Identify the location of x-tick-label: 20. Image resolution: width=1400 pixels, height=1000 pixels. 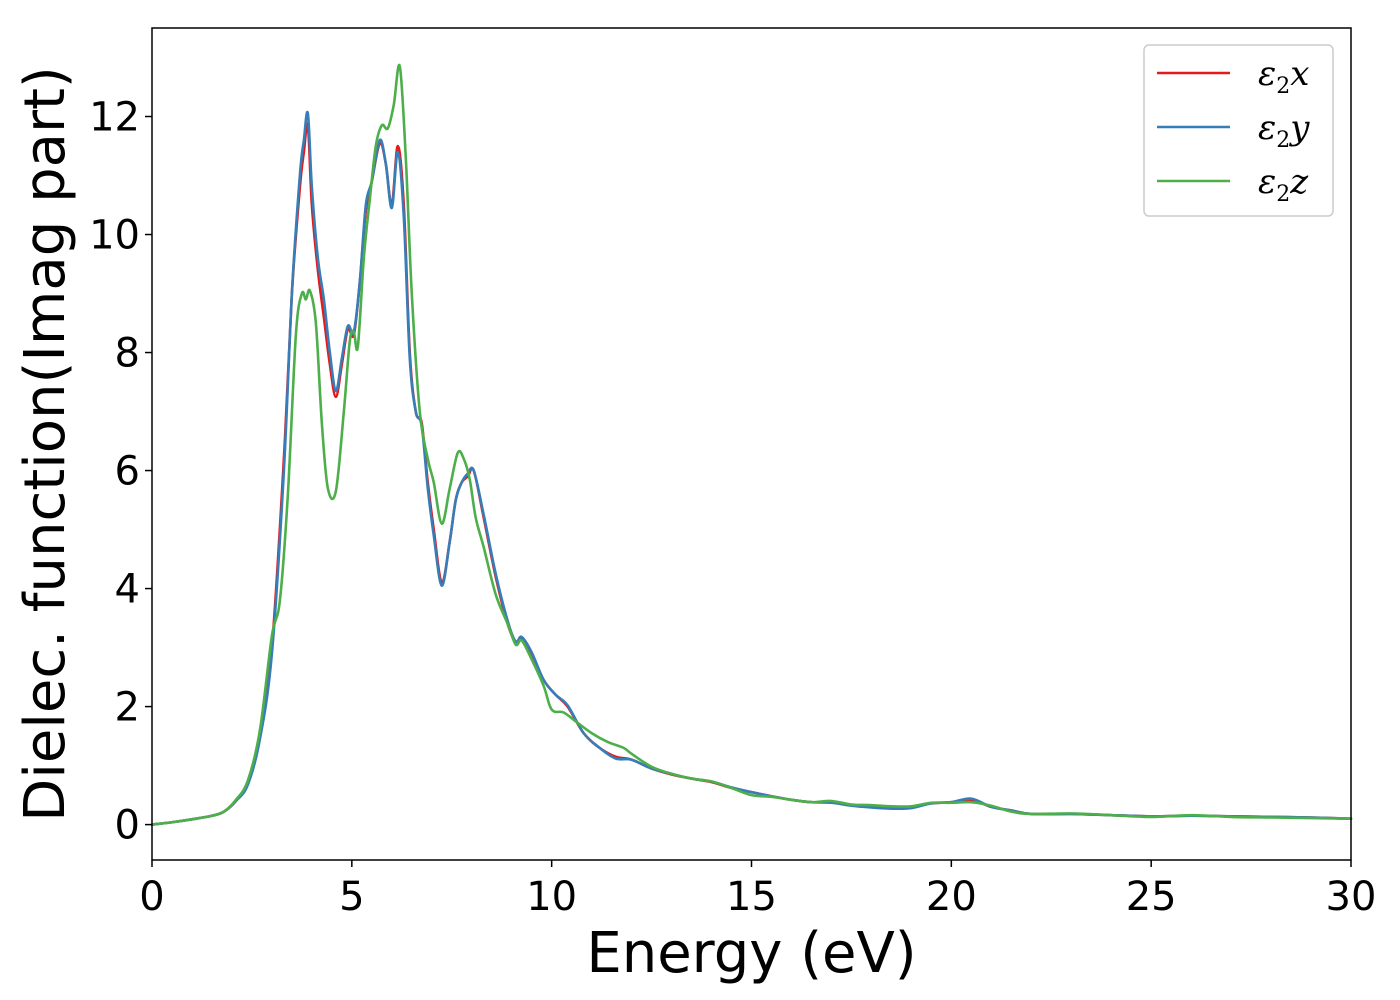
(951, 897).